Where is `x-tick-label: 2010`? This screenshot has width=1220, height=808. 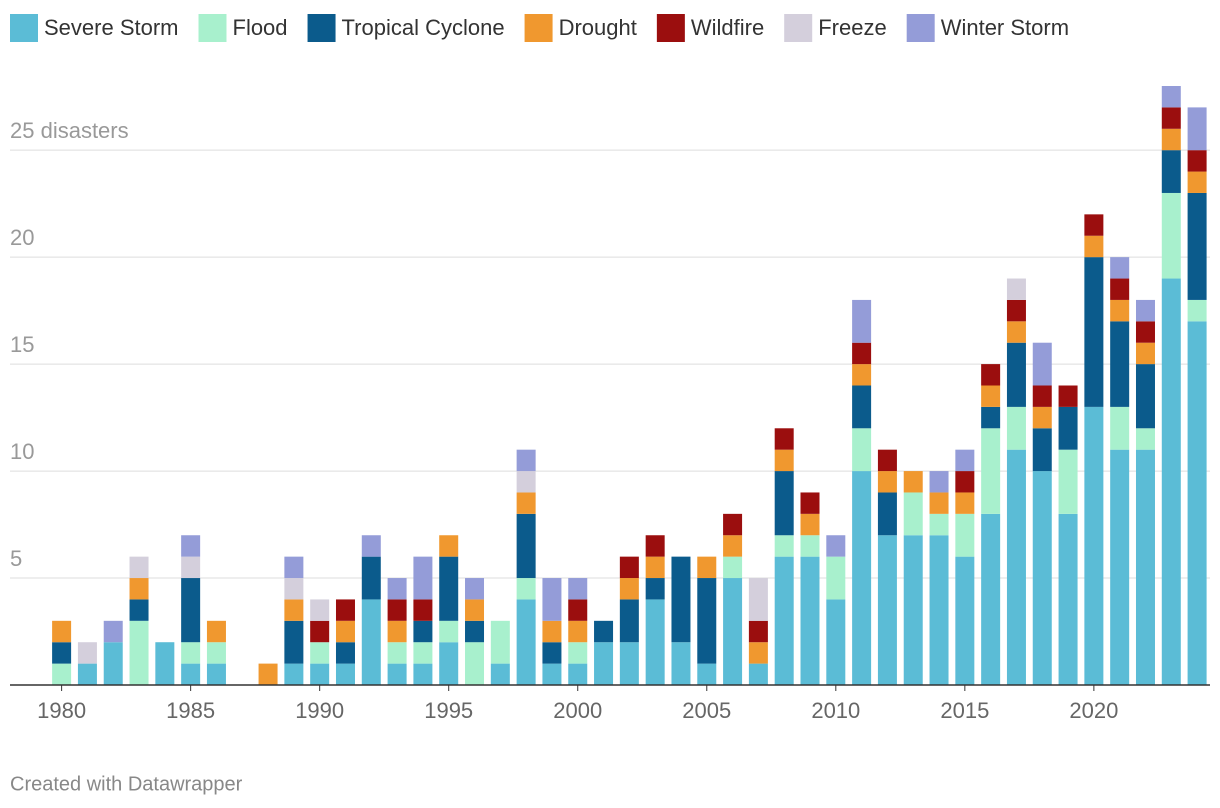 x-tick-label: 2010 is located at coordinates (835, 710).